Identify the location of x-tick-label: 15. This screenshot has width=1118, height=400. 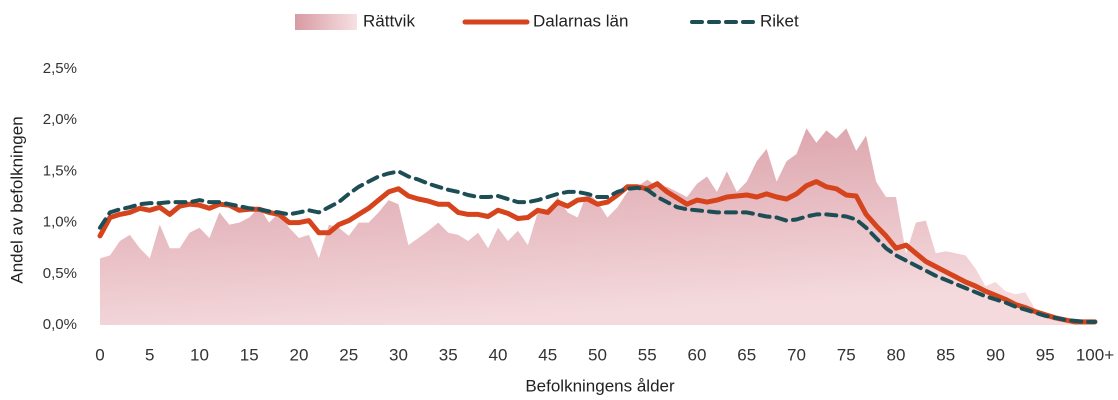
(249, 354).